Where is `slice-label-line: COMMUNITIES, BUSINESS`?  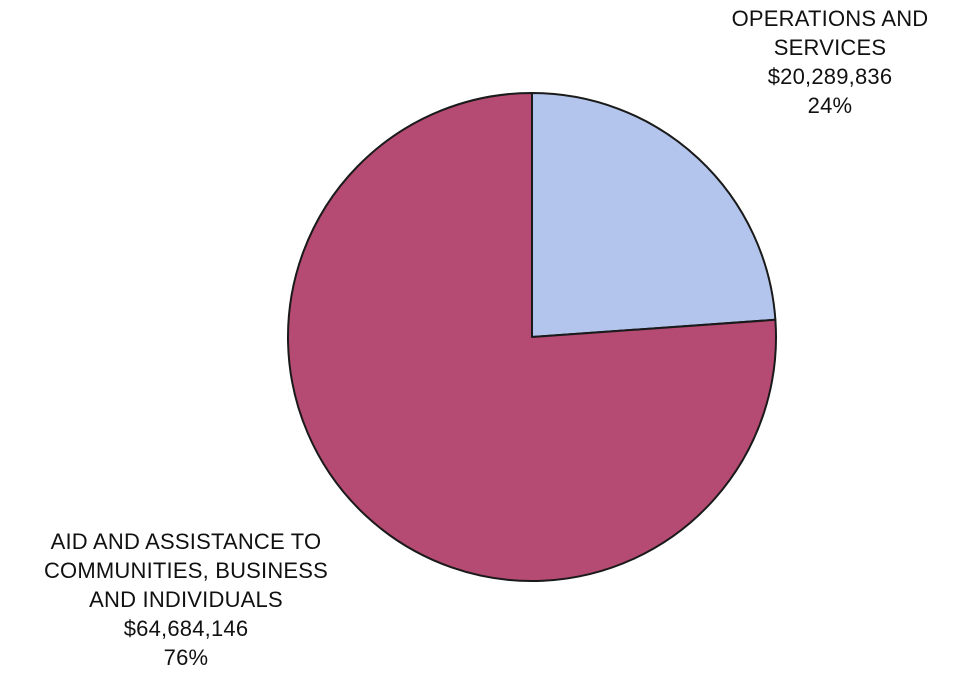
slice-label-line: COMMUNITIES, BUSINESS is located at coordinates (186, 570).